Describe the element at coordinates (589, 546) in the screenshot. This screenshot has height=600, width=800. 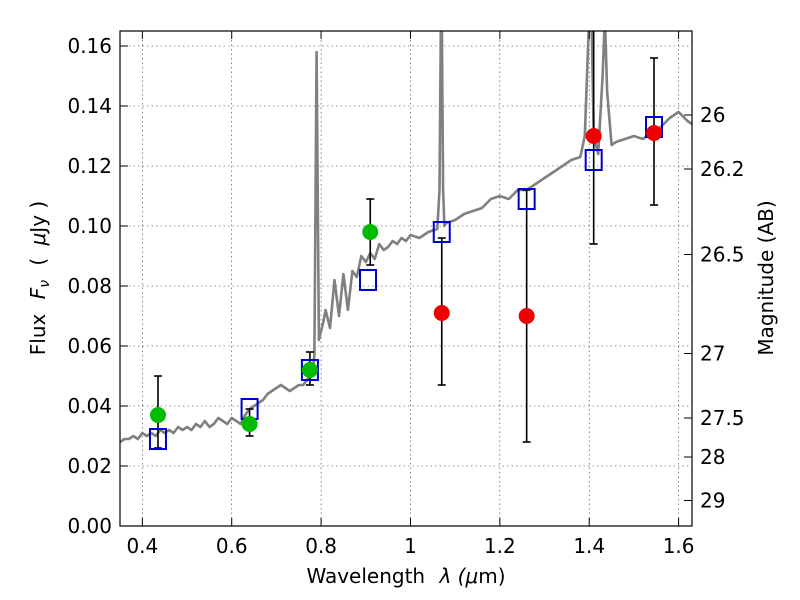
I see `x-tick-label: 1.4` at that location.